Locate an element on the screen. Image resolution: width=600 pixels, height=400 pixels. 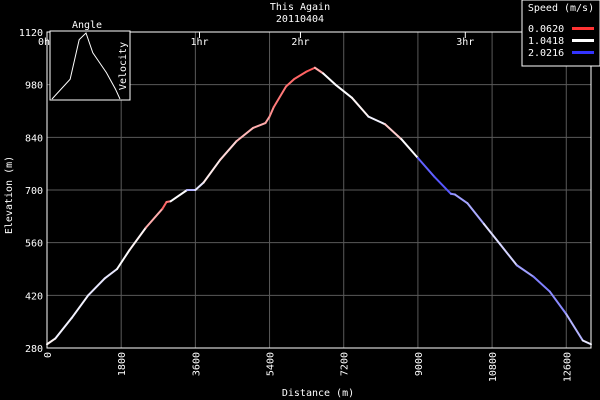
x-tick-label: 3600 is located at coordinates (196, 364).